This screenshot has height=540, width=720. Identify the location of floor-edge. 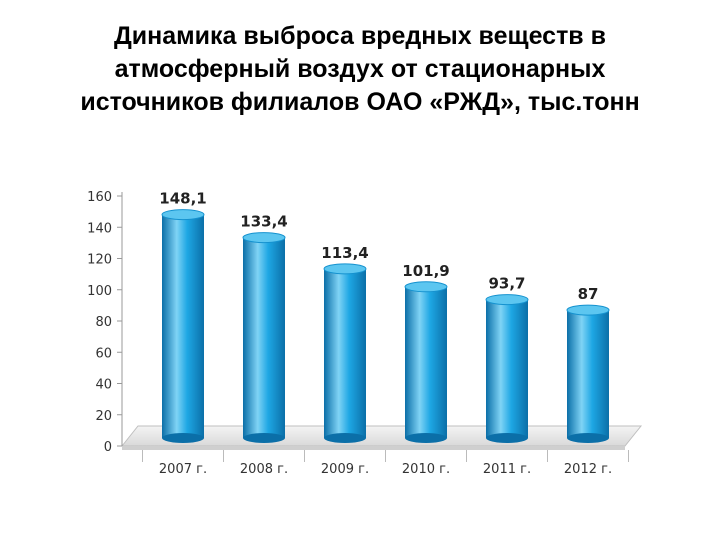
(373, 448).